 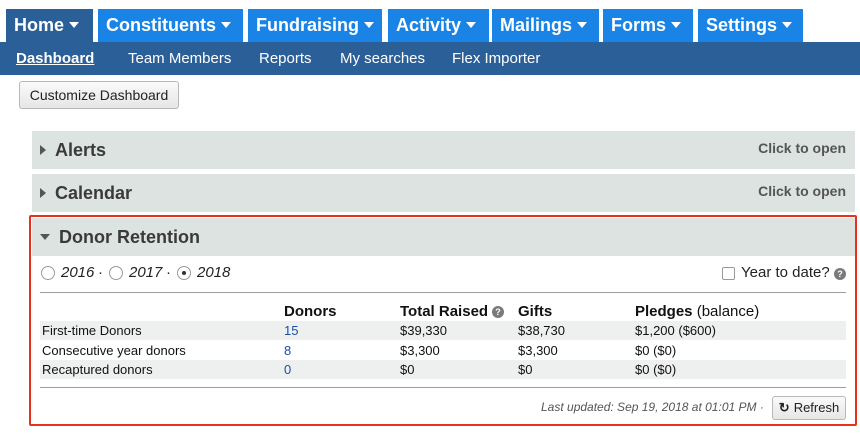 What do you see at coordinates (802, 148) in the screenshot?
I see `alerts-click-to-open: Click to open` at bounding box center [802, 148].